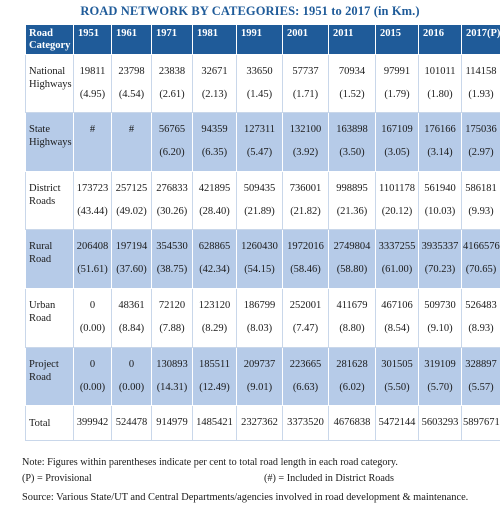 The image size is (500, 528). What do you see at coordinates (481, 71) in the screenshot?
I see `cell-value: 114158` at bounding box center [481, 71].